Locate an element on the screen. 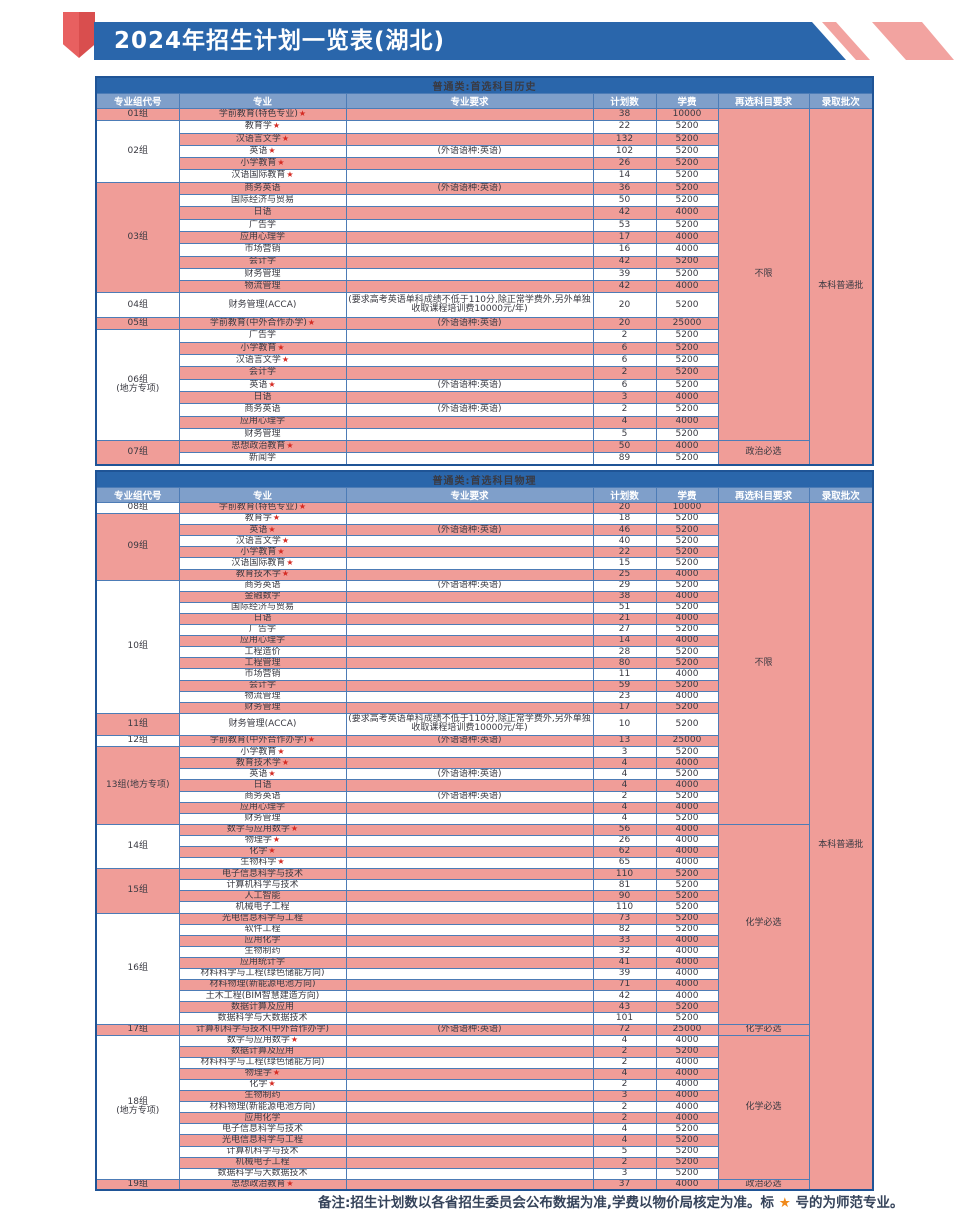 The height and width of the screenshot is (1212, 960). plan-count-cell: 23 is located at coordinates (624, 696).